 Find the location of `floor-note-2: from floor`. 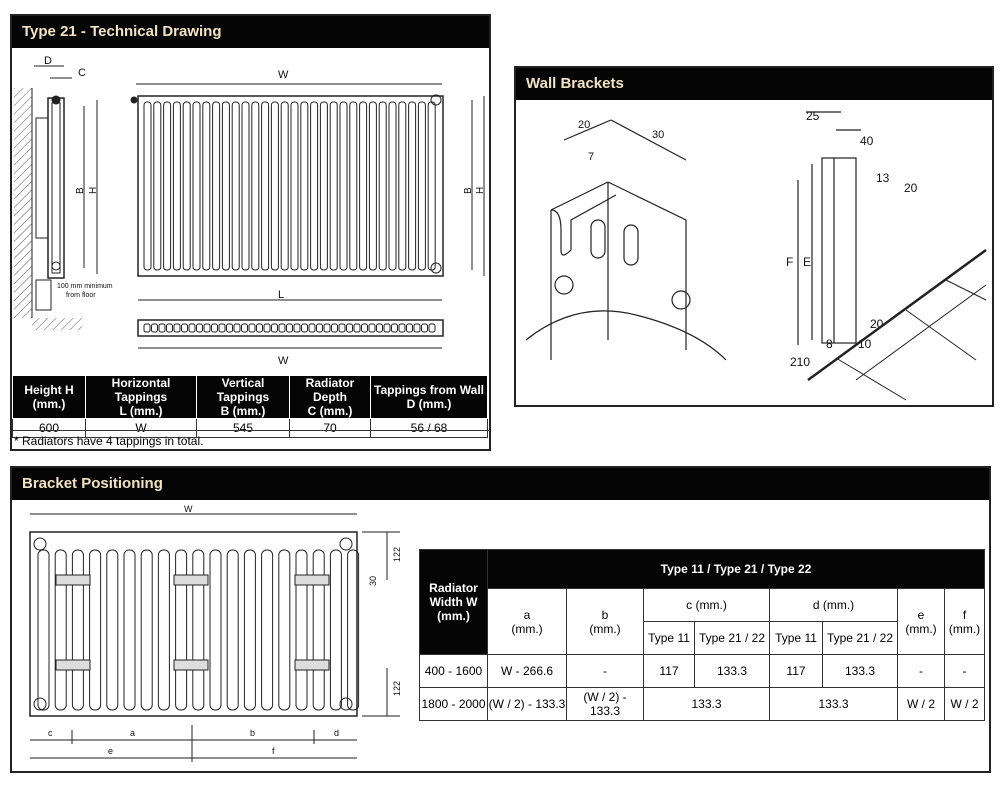

floor-note-2: from floor is located at coordinates (81, 295).